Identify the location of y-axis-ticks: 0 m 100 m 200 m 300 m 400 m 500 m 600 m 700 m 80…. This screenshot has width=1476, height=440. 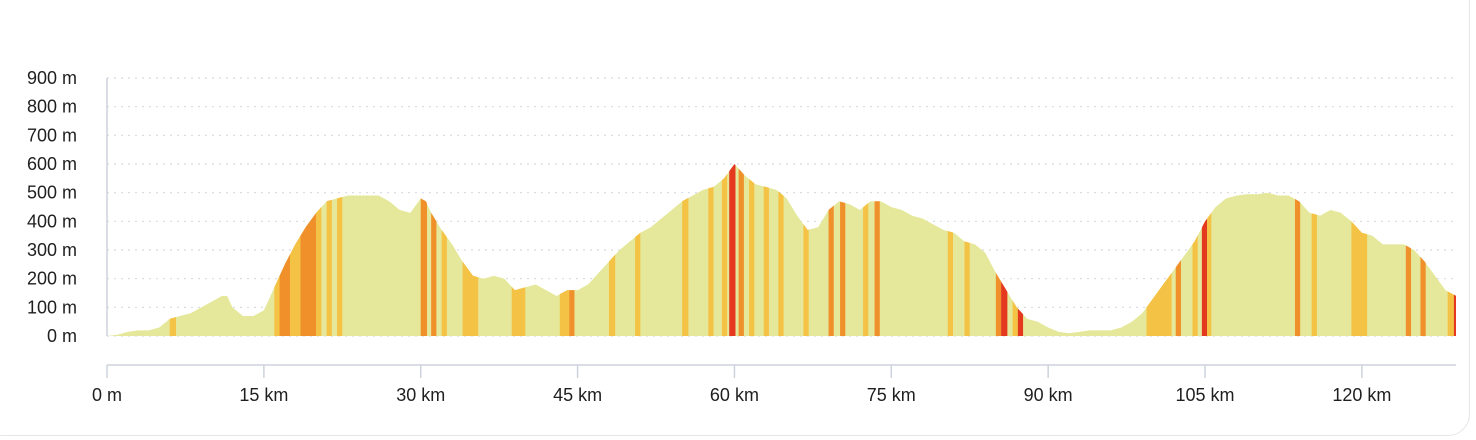
(52, 207).